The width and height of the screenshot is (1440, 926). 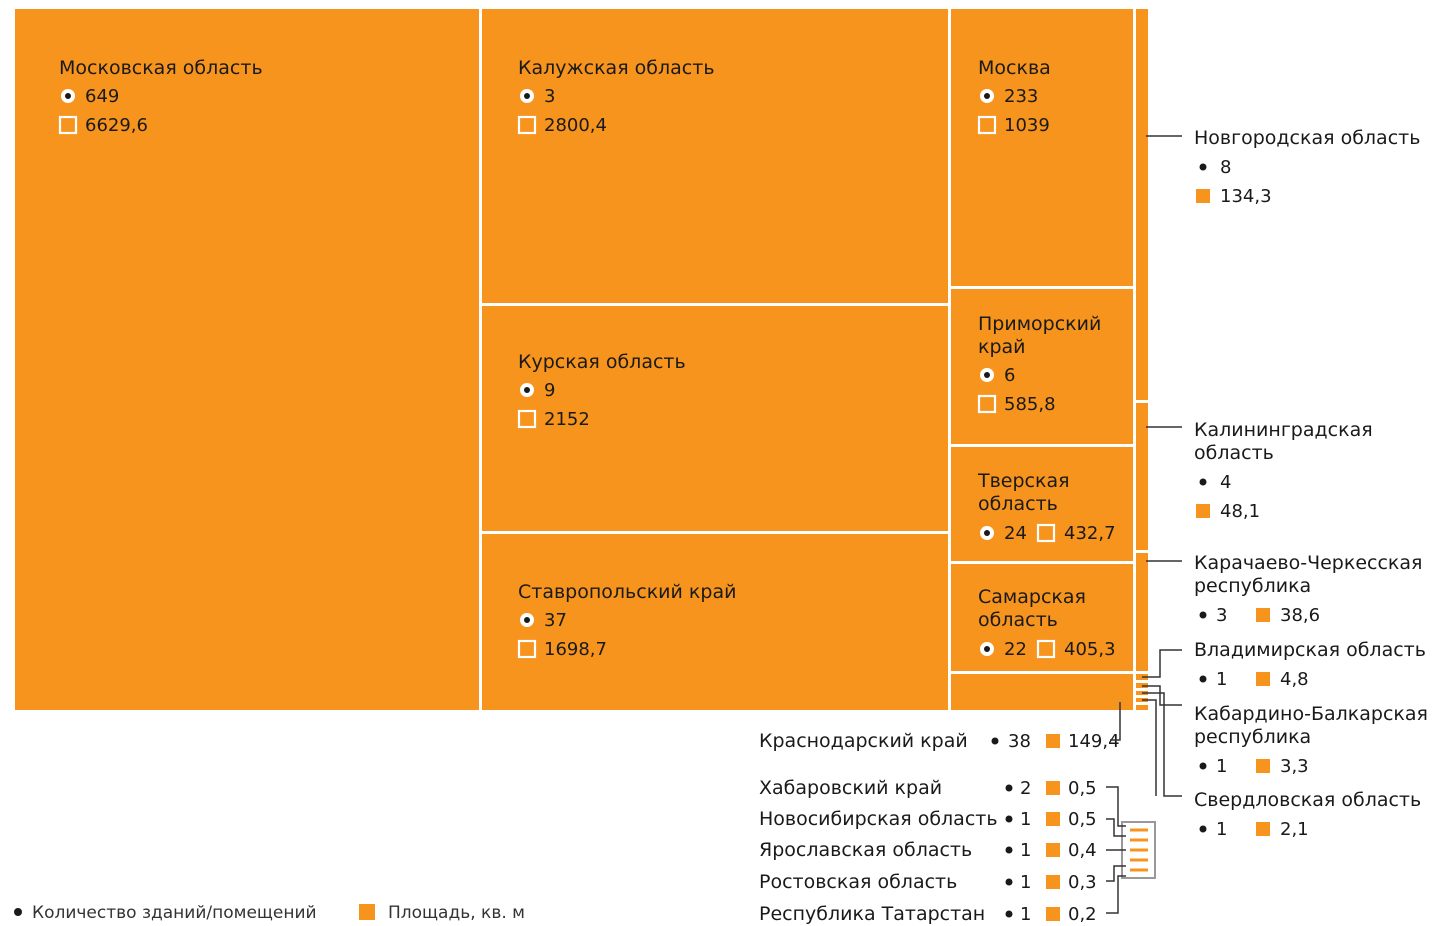 I want to click on region-area-0: 6629,6, so click(x=116, y=125).